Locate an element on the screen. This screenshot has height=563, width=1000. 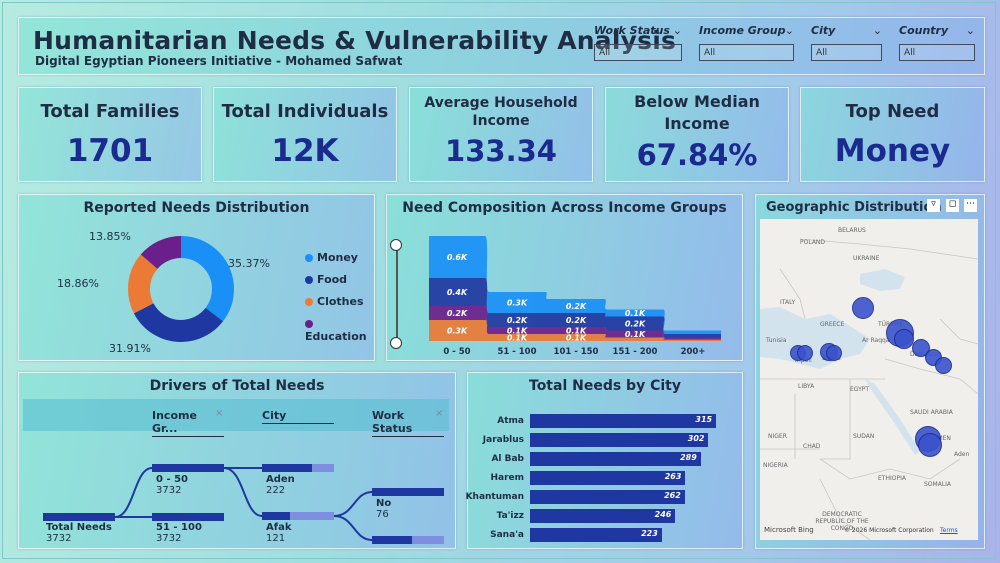
ribbon-series-food is located at coordinates (575, 308).